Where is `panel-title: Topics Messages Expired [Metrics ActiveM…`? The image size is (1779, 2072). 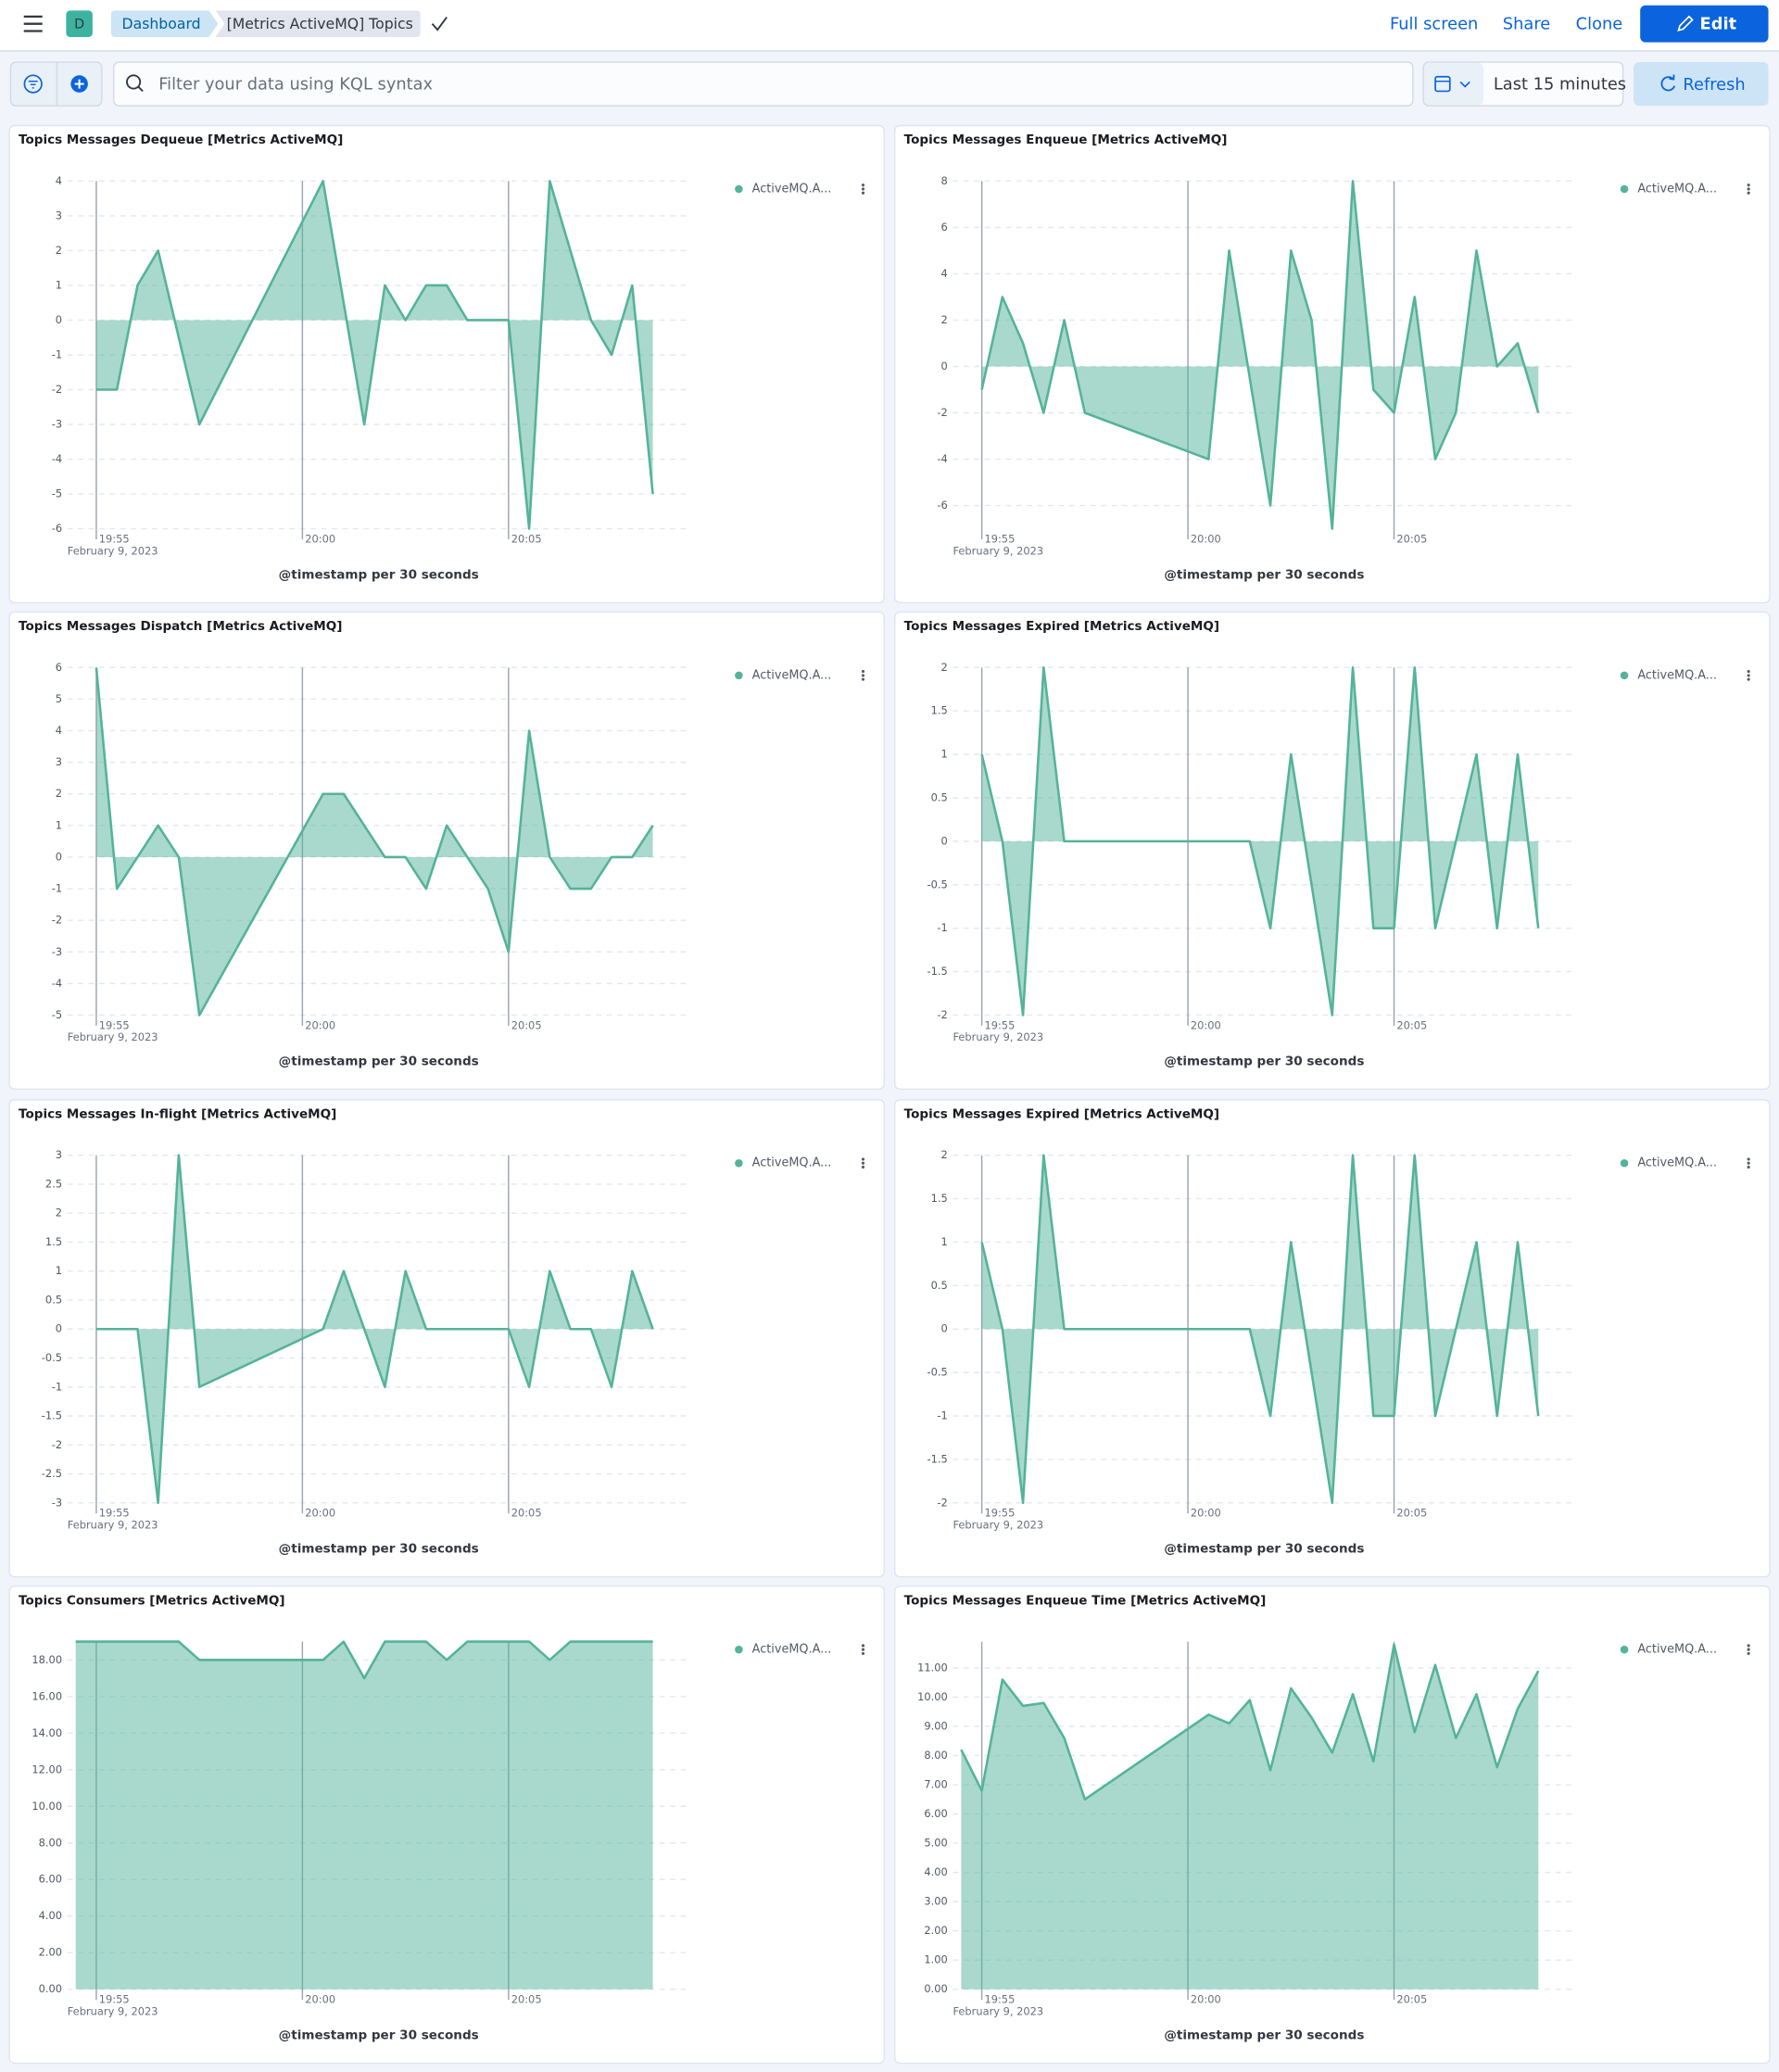
panel-title: Topics Messages Expired [Metrics ActiveM… is located at coordinates (1061, 1113).